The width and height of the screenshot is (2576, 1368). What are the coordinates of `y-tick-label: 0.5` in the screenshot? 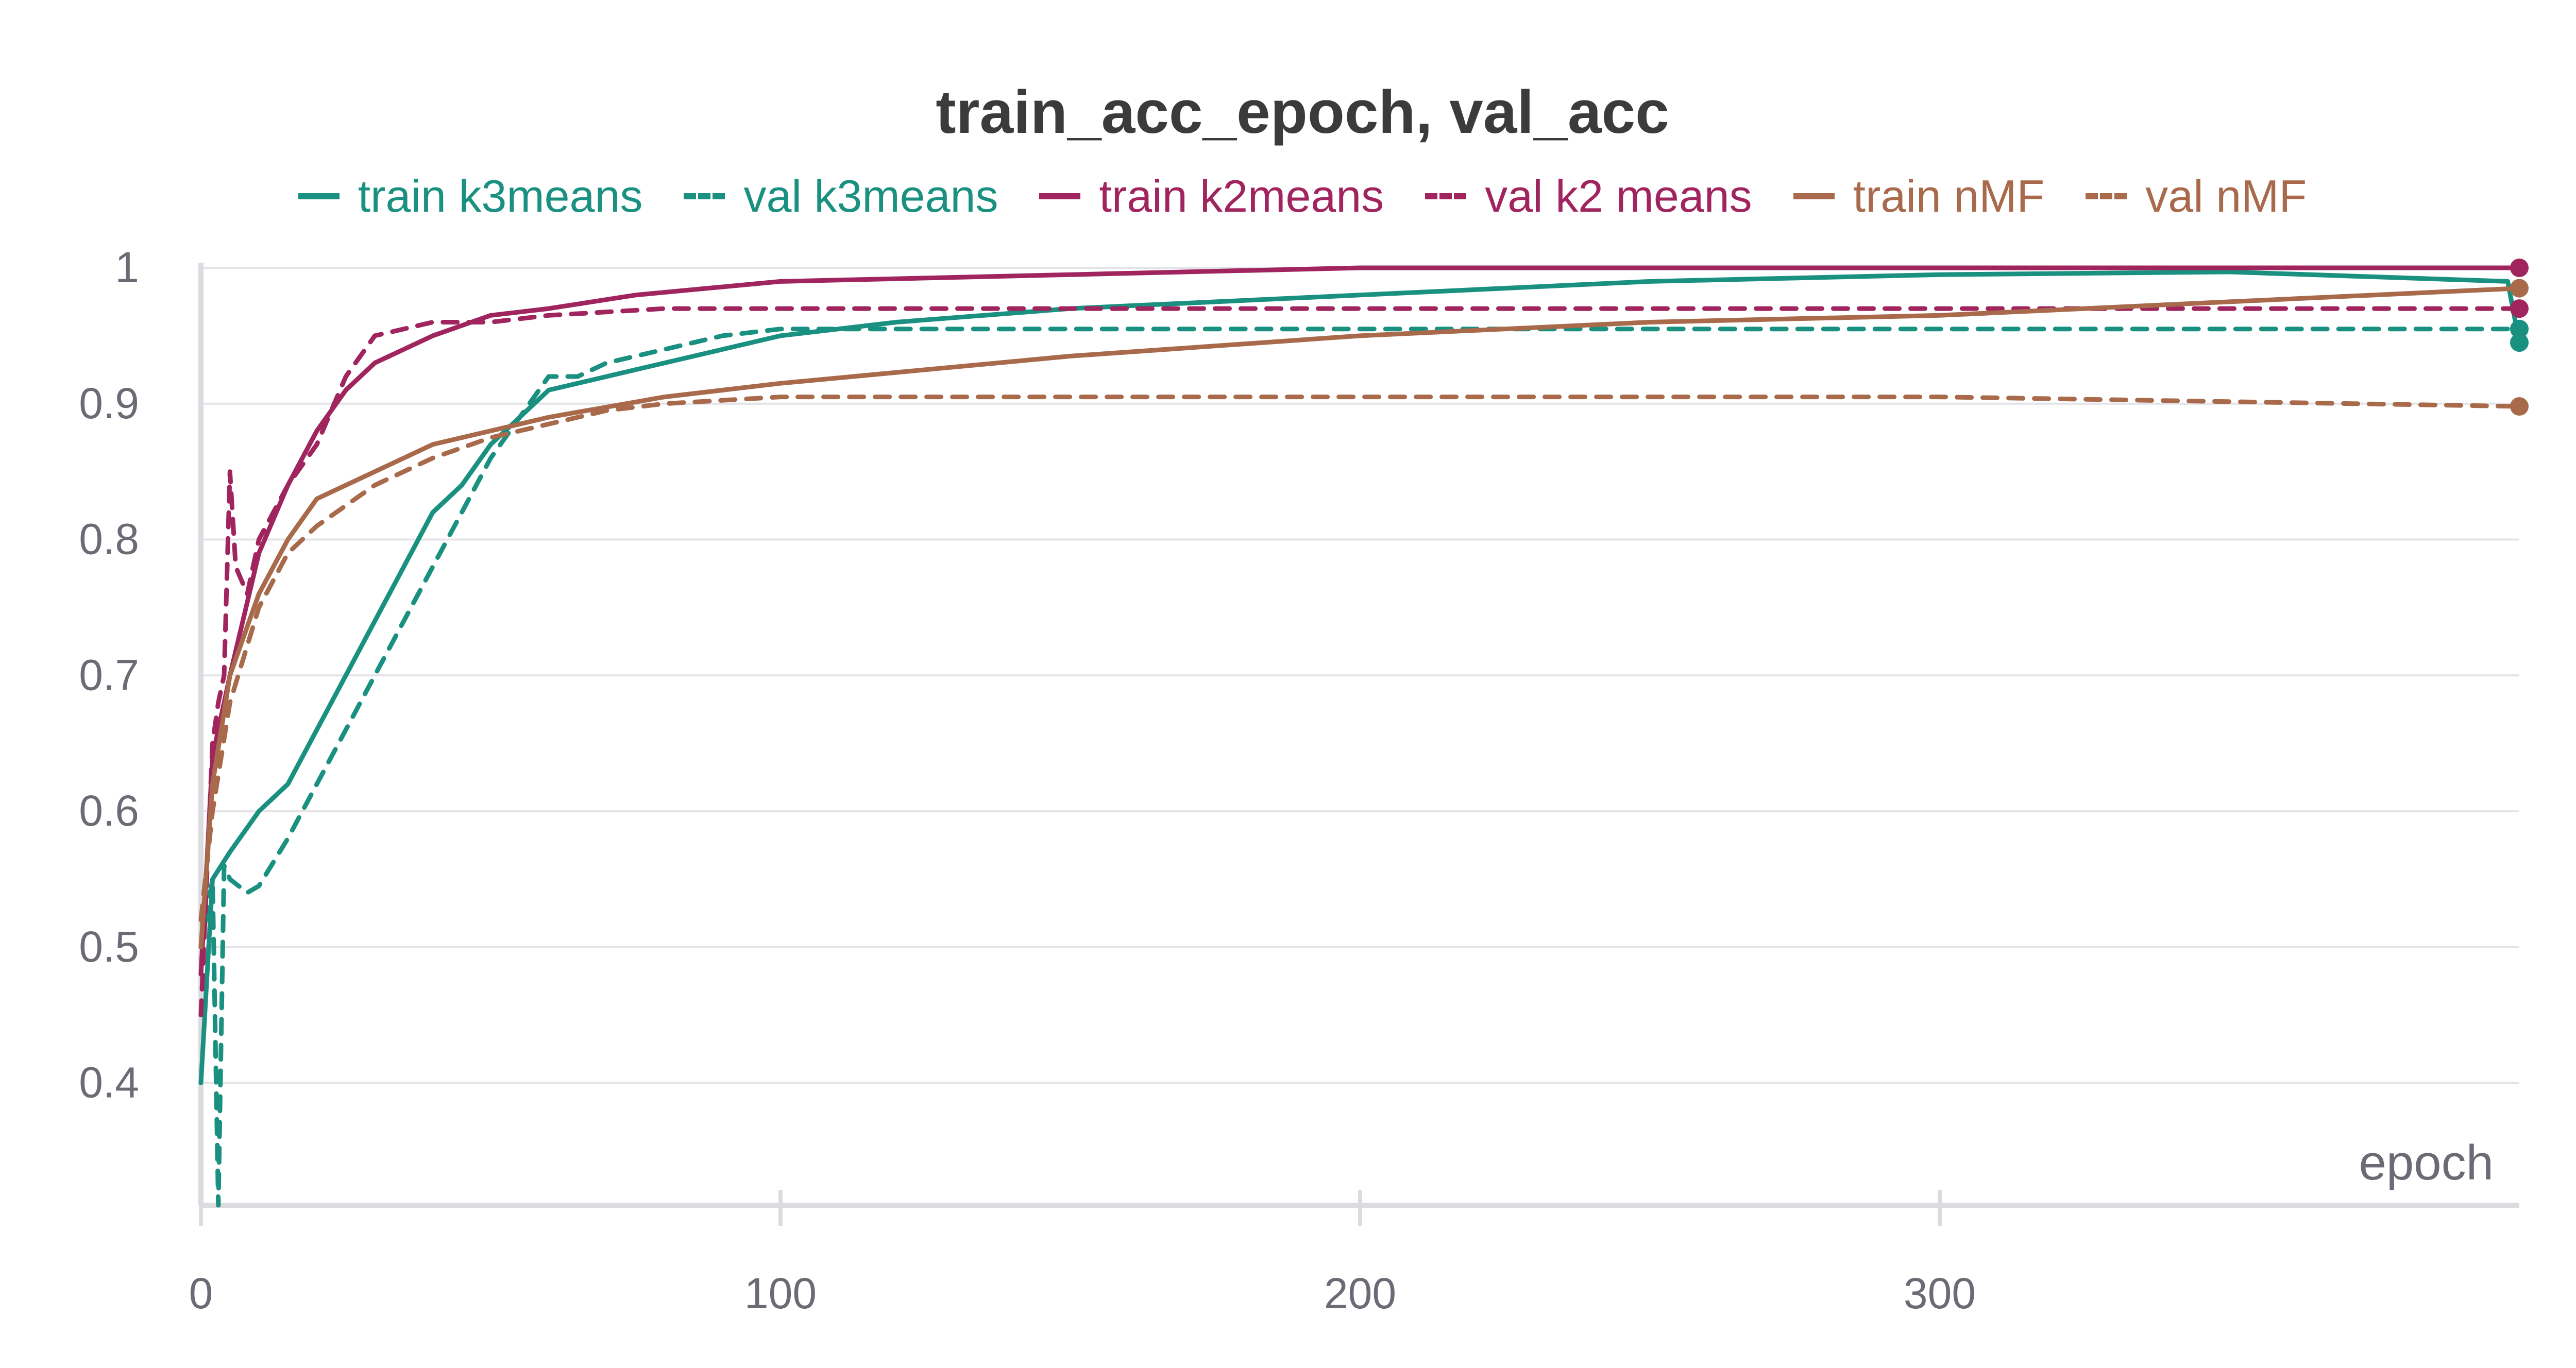 It's located at (109, 946).